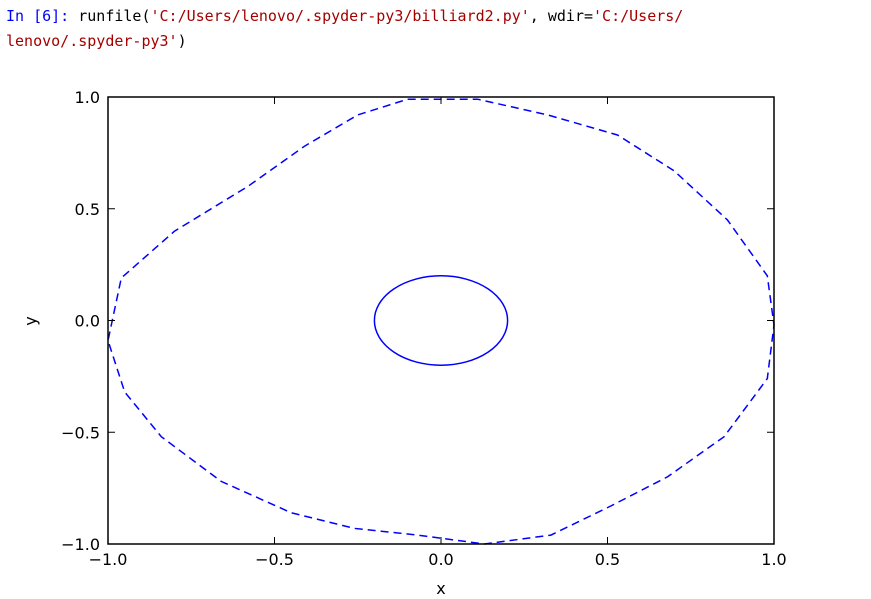  Describe the element at coordinates (108, 559) in the screenshot. I see `x-tick-label: −1.0` at that location.